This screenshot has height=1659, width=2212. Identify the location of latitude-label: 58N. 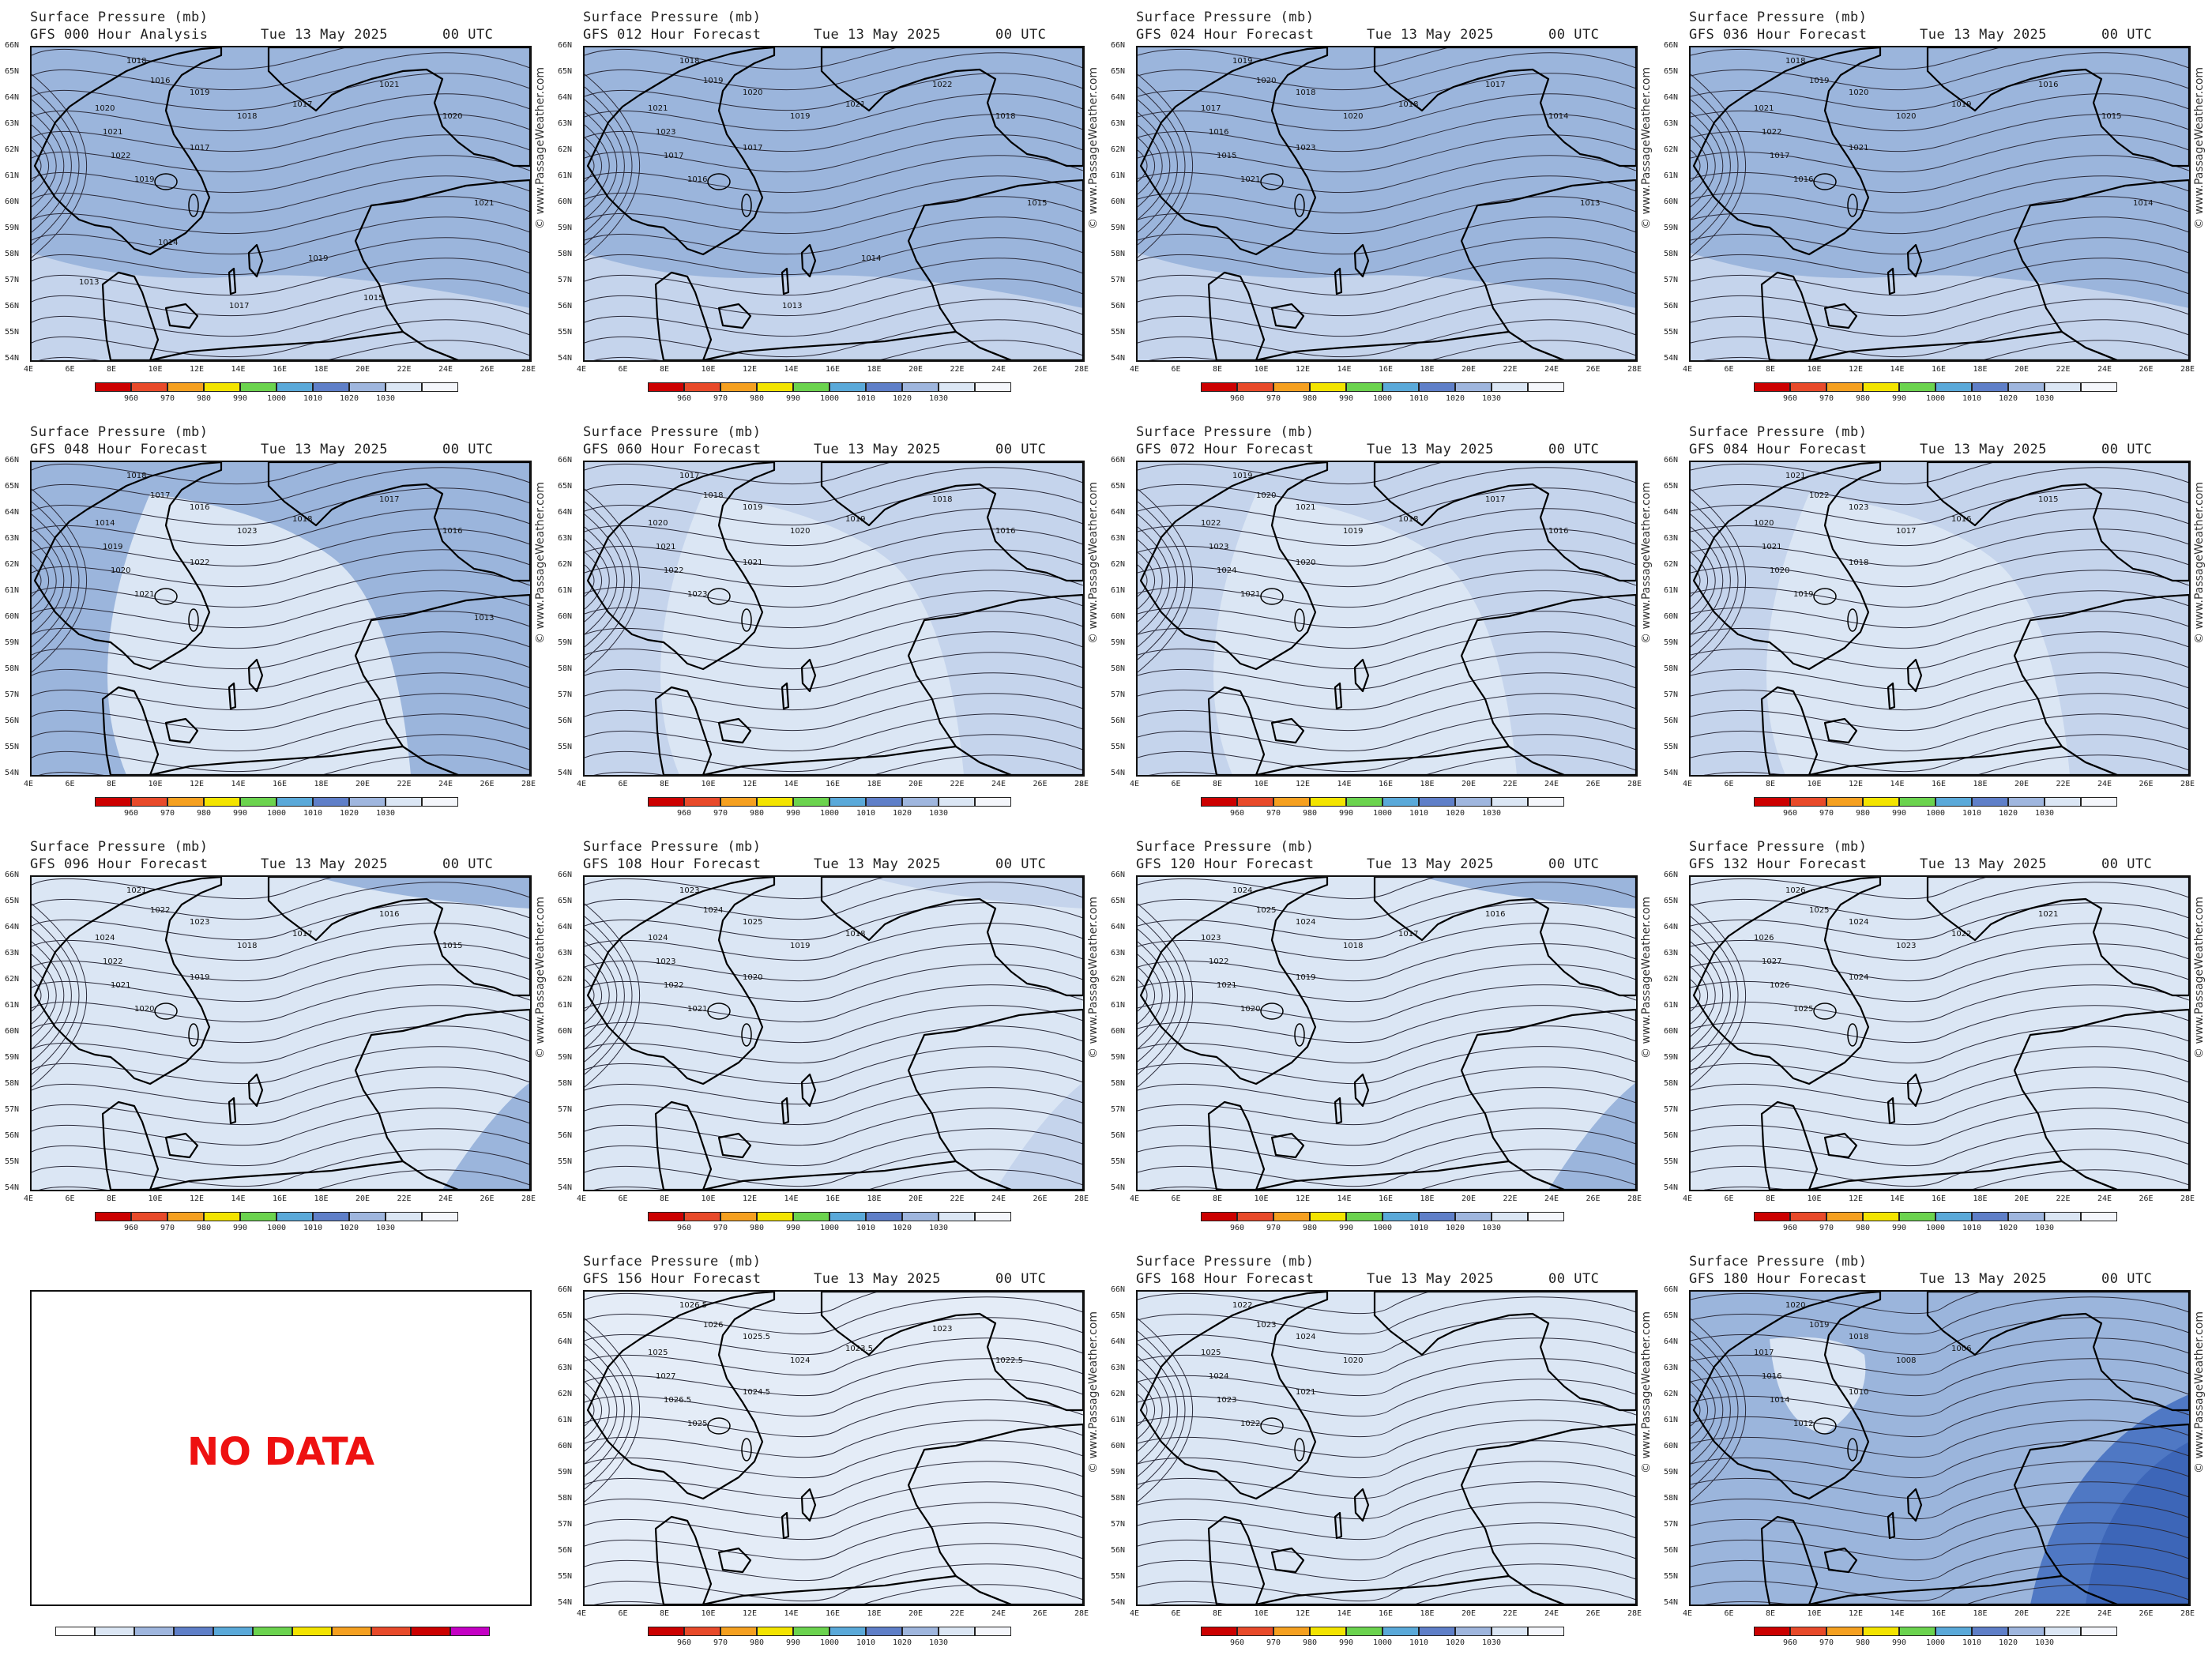
(1119, 1084).